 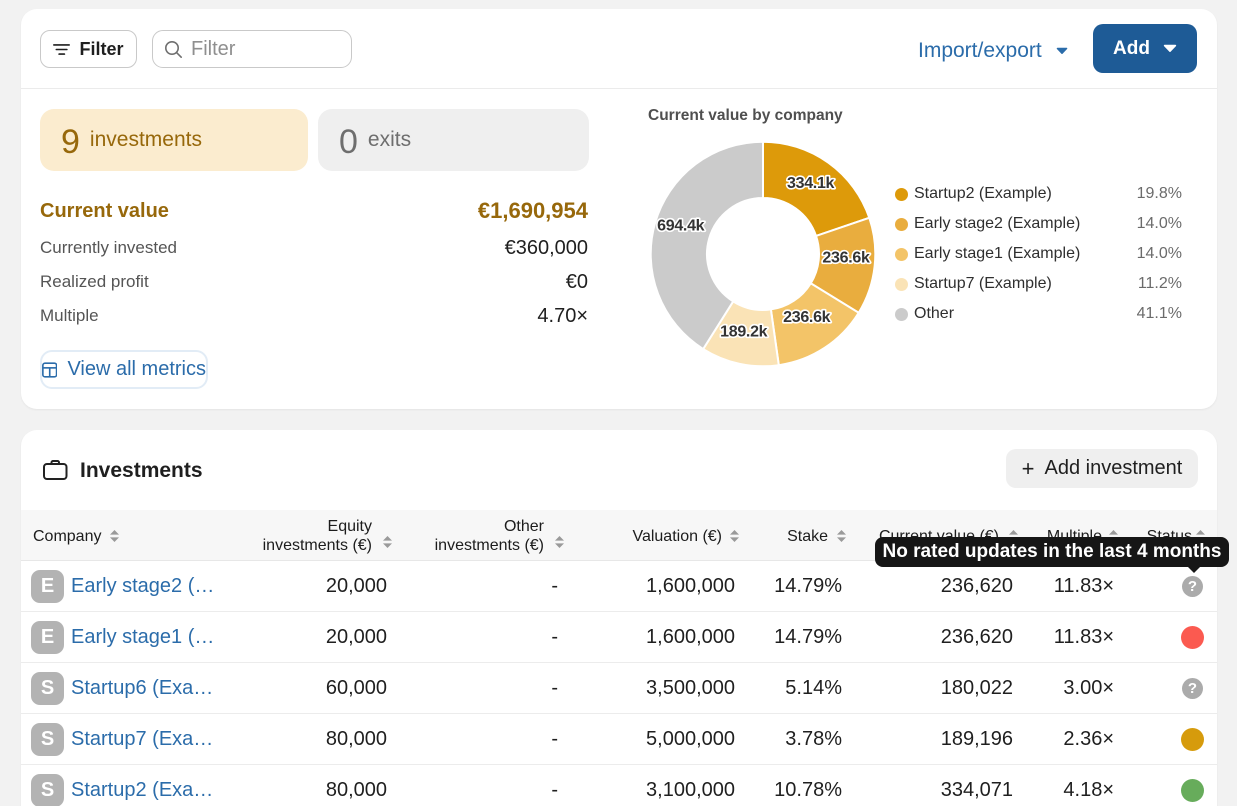 What do you see at coordinates (681, 226) in the screenshot?
I see `svg-text: 694.4k` at bounding box center [681, 226].